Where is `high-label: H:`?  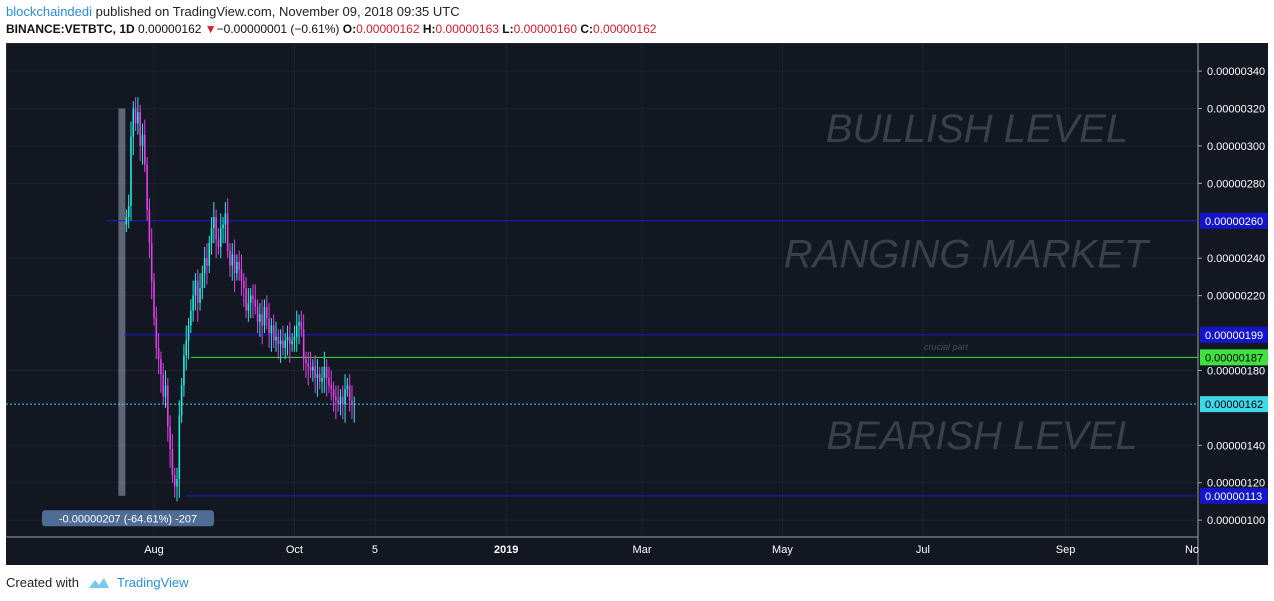
high-label: H: is located at coordinates (429, 29).